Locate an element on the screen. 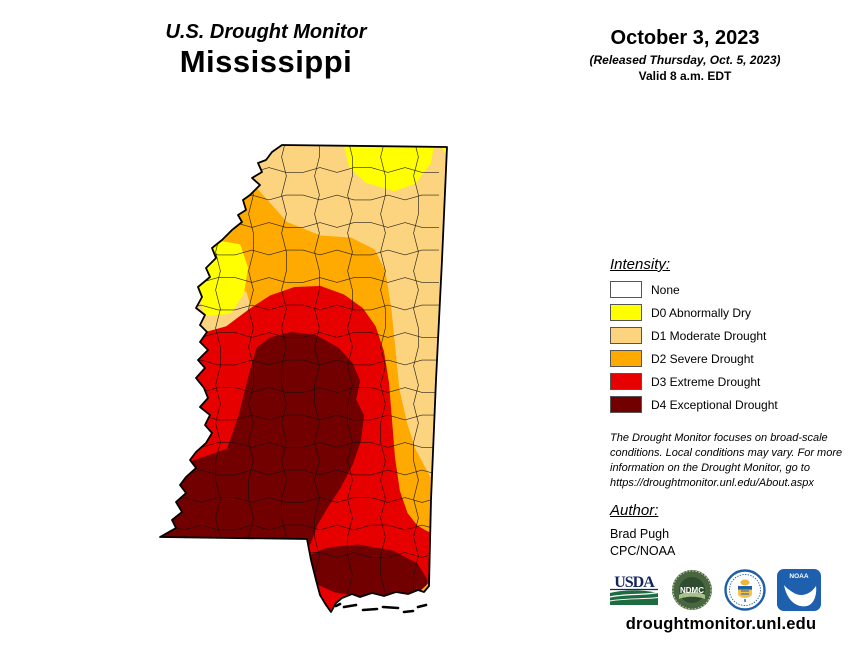 This screenshot has height=657, width=850. legend-row-d0: D0 Abnormally Dry is located at coordinates (727, 312).